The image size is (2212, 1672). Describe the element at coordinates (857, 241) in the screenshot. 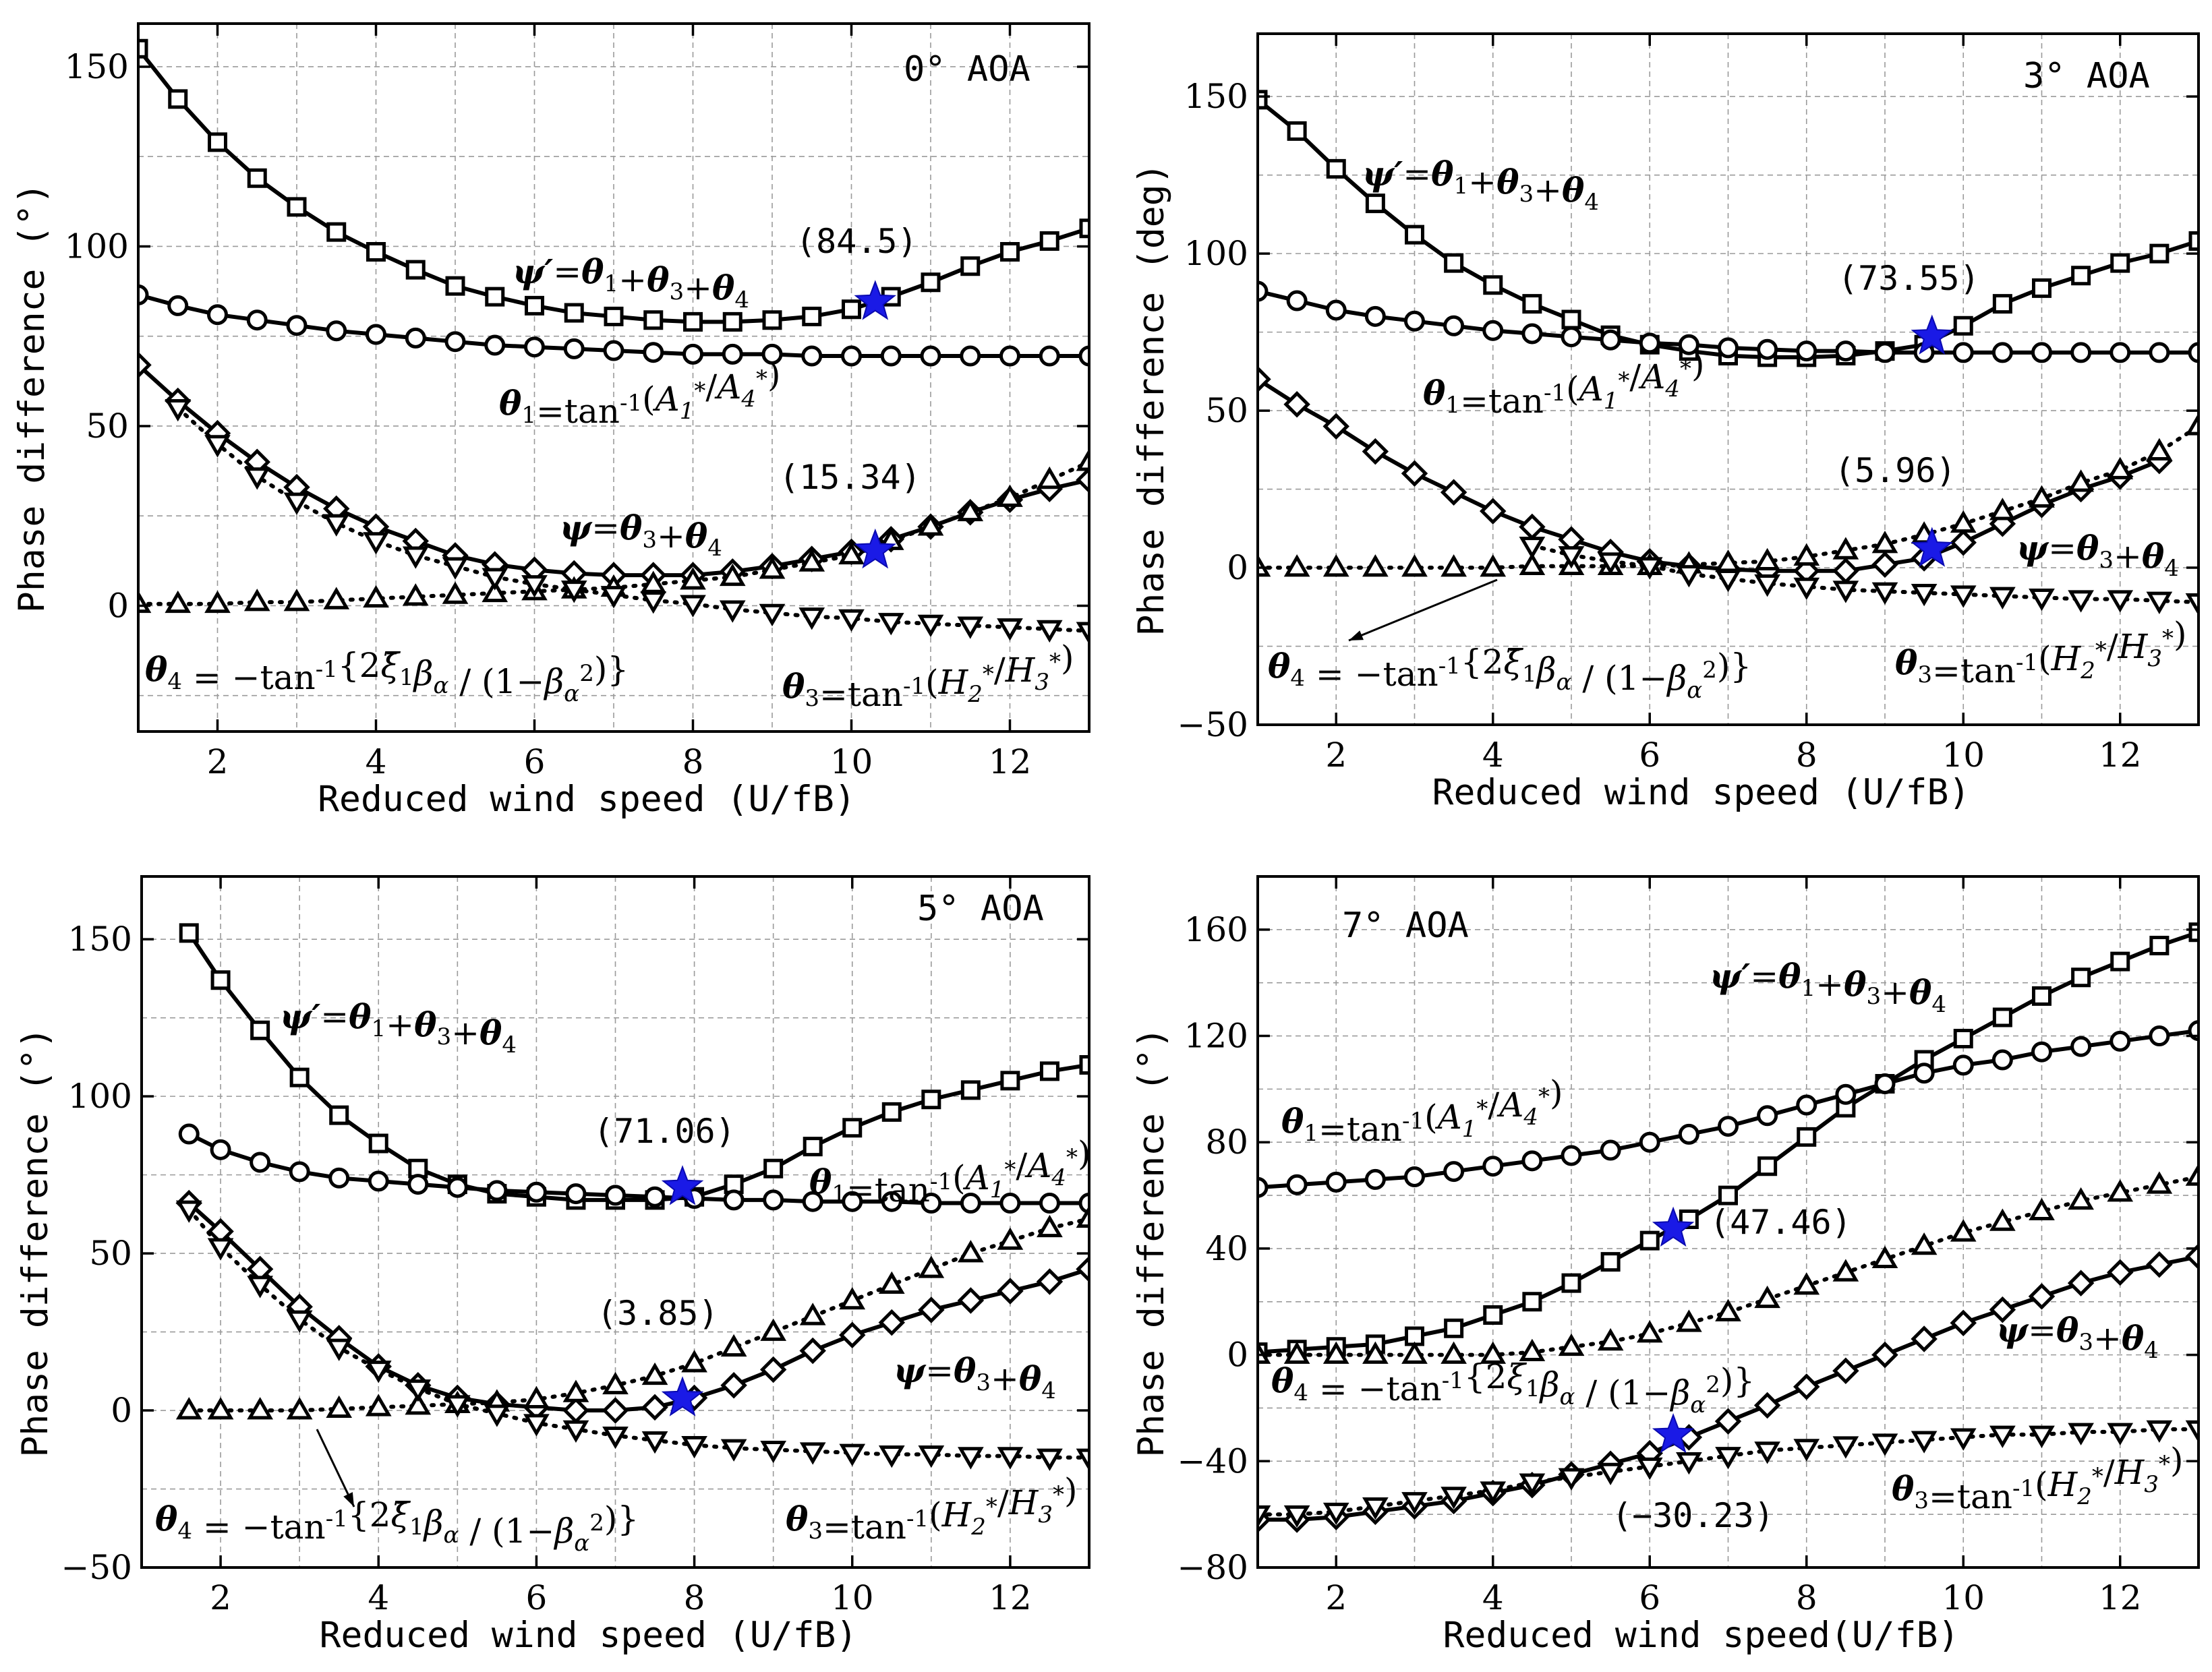

I see `star-label: (84.5)` at that location.